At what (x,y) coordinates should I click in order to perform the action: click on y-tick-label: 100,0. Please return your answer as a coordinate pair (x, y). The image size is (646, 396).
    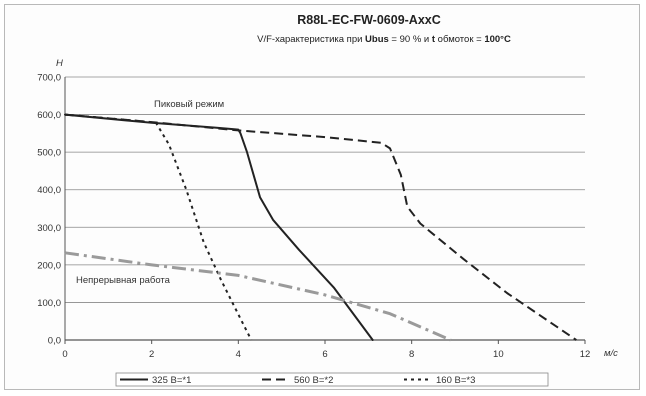
    Looking at the image, I should click on (49, 303).